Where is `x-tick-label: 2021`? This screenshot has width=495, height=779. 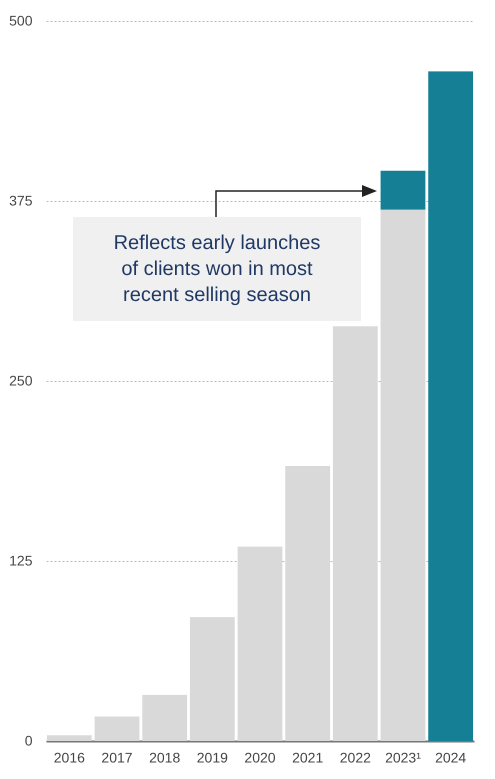
x-tick-label: 2021 is located at coordinates (308, 758).